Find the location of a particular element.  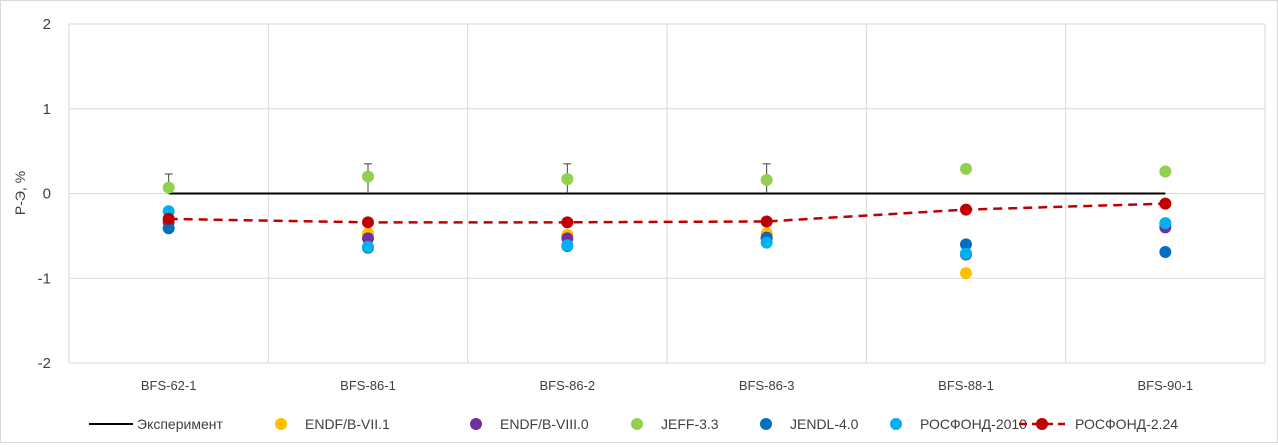

y-tick-label: 2 is located at coordinates (47, 24).